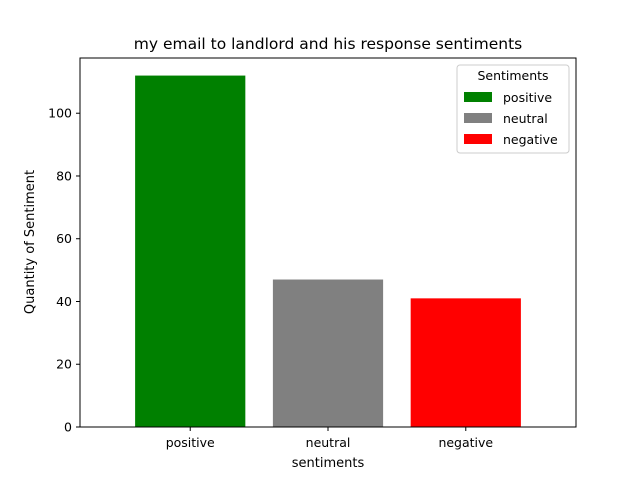 The width and height of the screenshot is (640, 480). What do you see at coordinates (60, 113) in the screenshot?
I see `y-tick-label: 100` at bounding box center [60, 113].